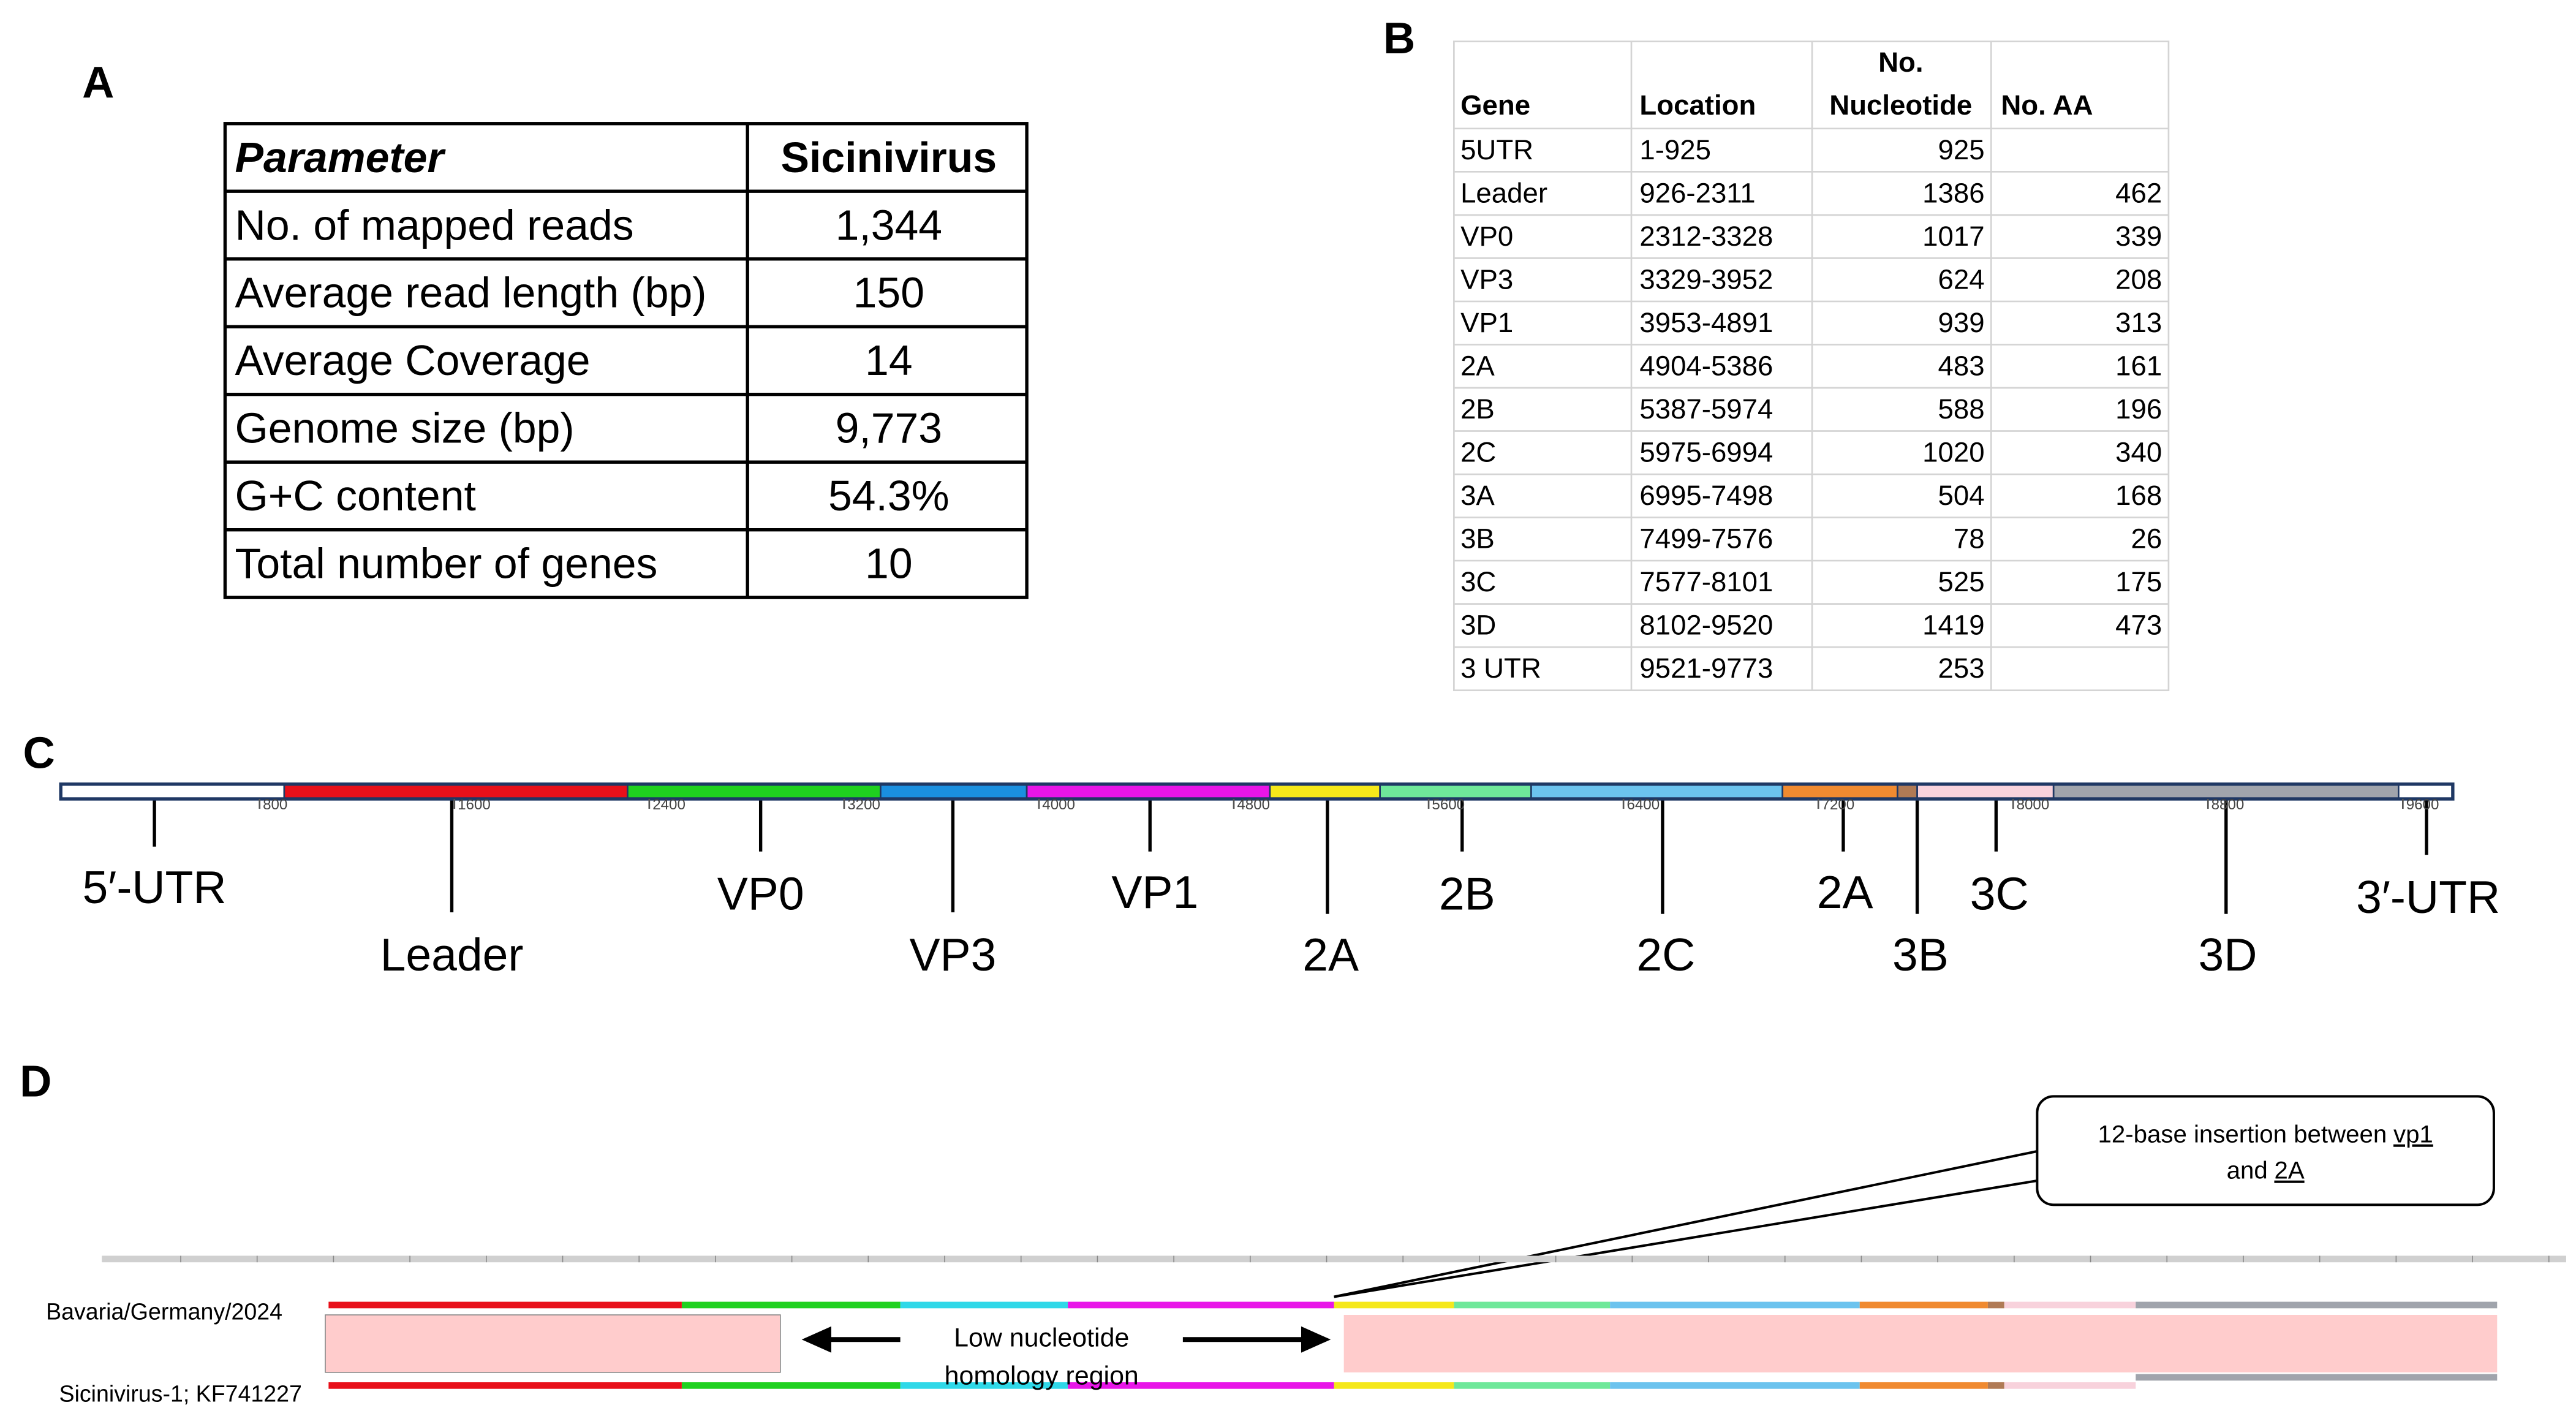 Image resolution: width=2576 pixels, height=1427 pixels. What do you see at coordinates (355, 496) in the screenshot?
I see `cell: G+C content` at bounding box center [355, 496].